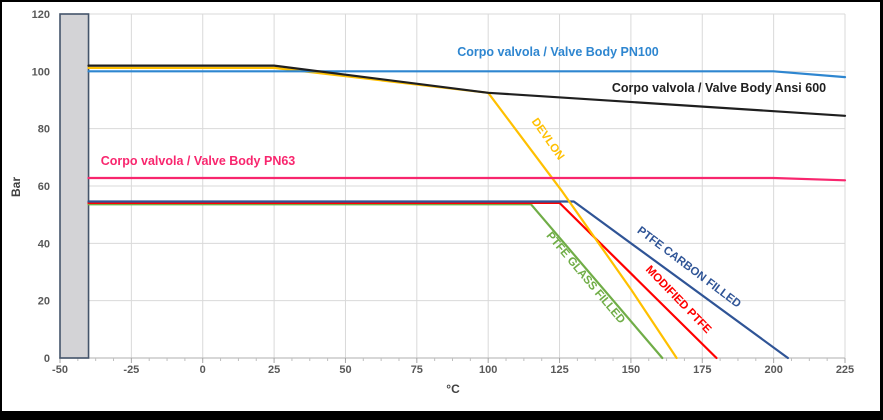  What do you see at coordinates (631, 370) in the screenshot?
I see `x-tick-label-150: 150` at bounding box center [631, 370].